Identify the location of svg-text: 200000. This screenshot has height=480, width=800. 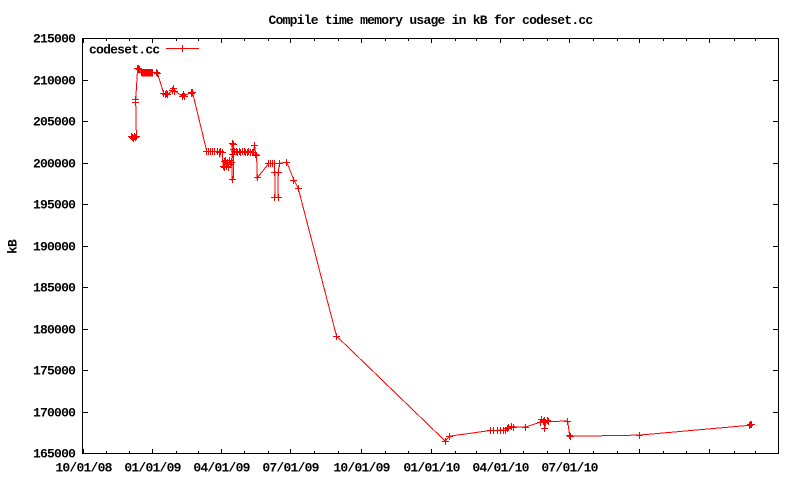
(54, 164).